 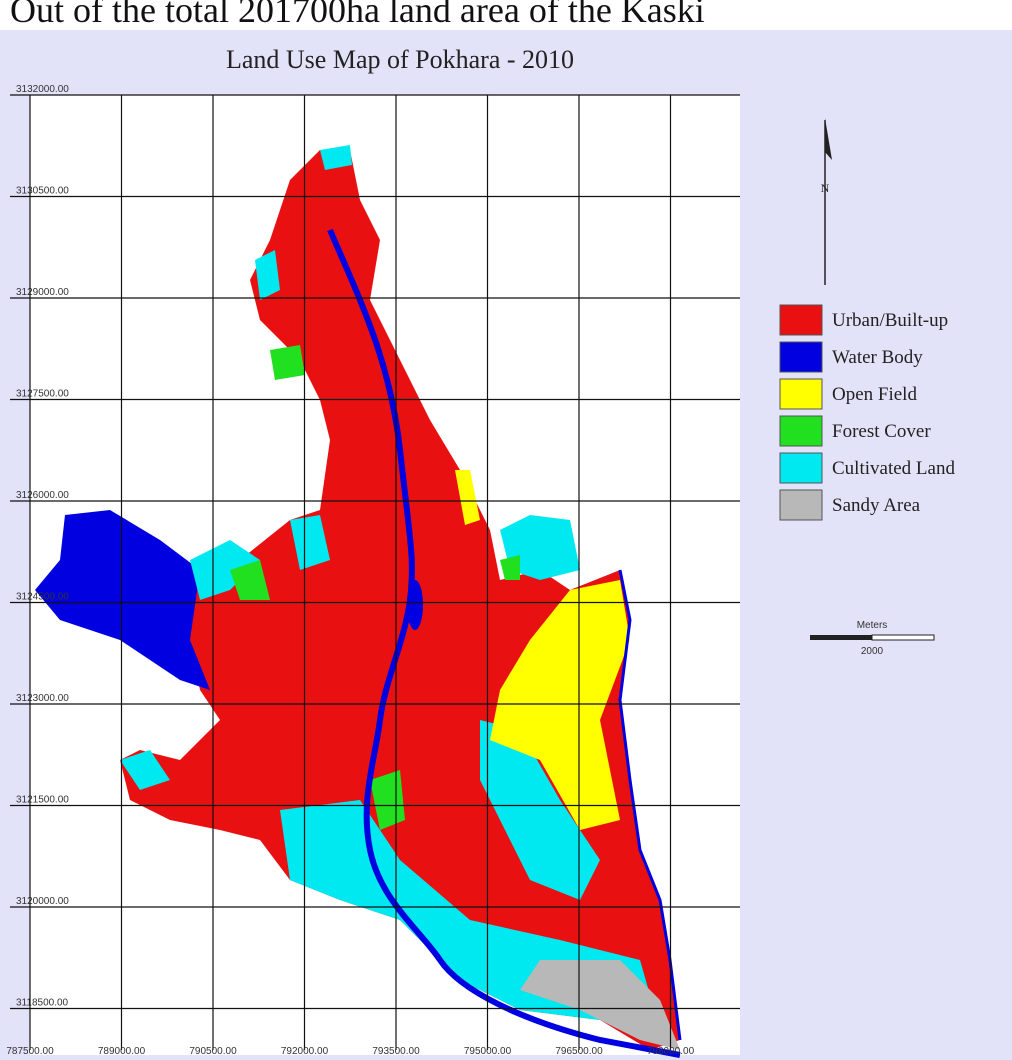 What do you see at coordinates (396, 1051) in the screenshot?
I see `x-coordinate-label: 793500.00` at bounding box center [396, 1051].